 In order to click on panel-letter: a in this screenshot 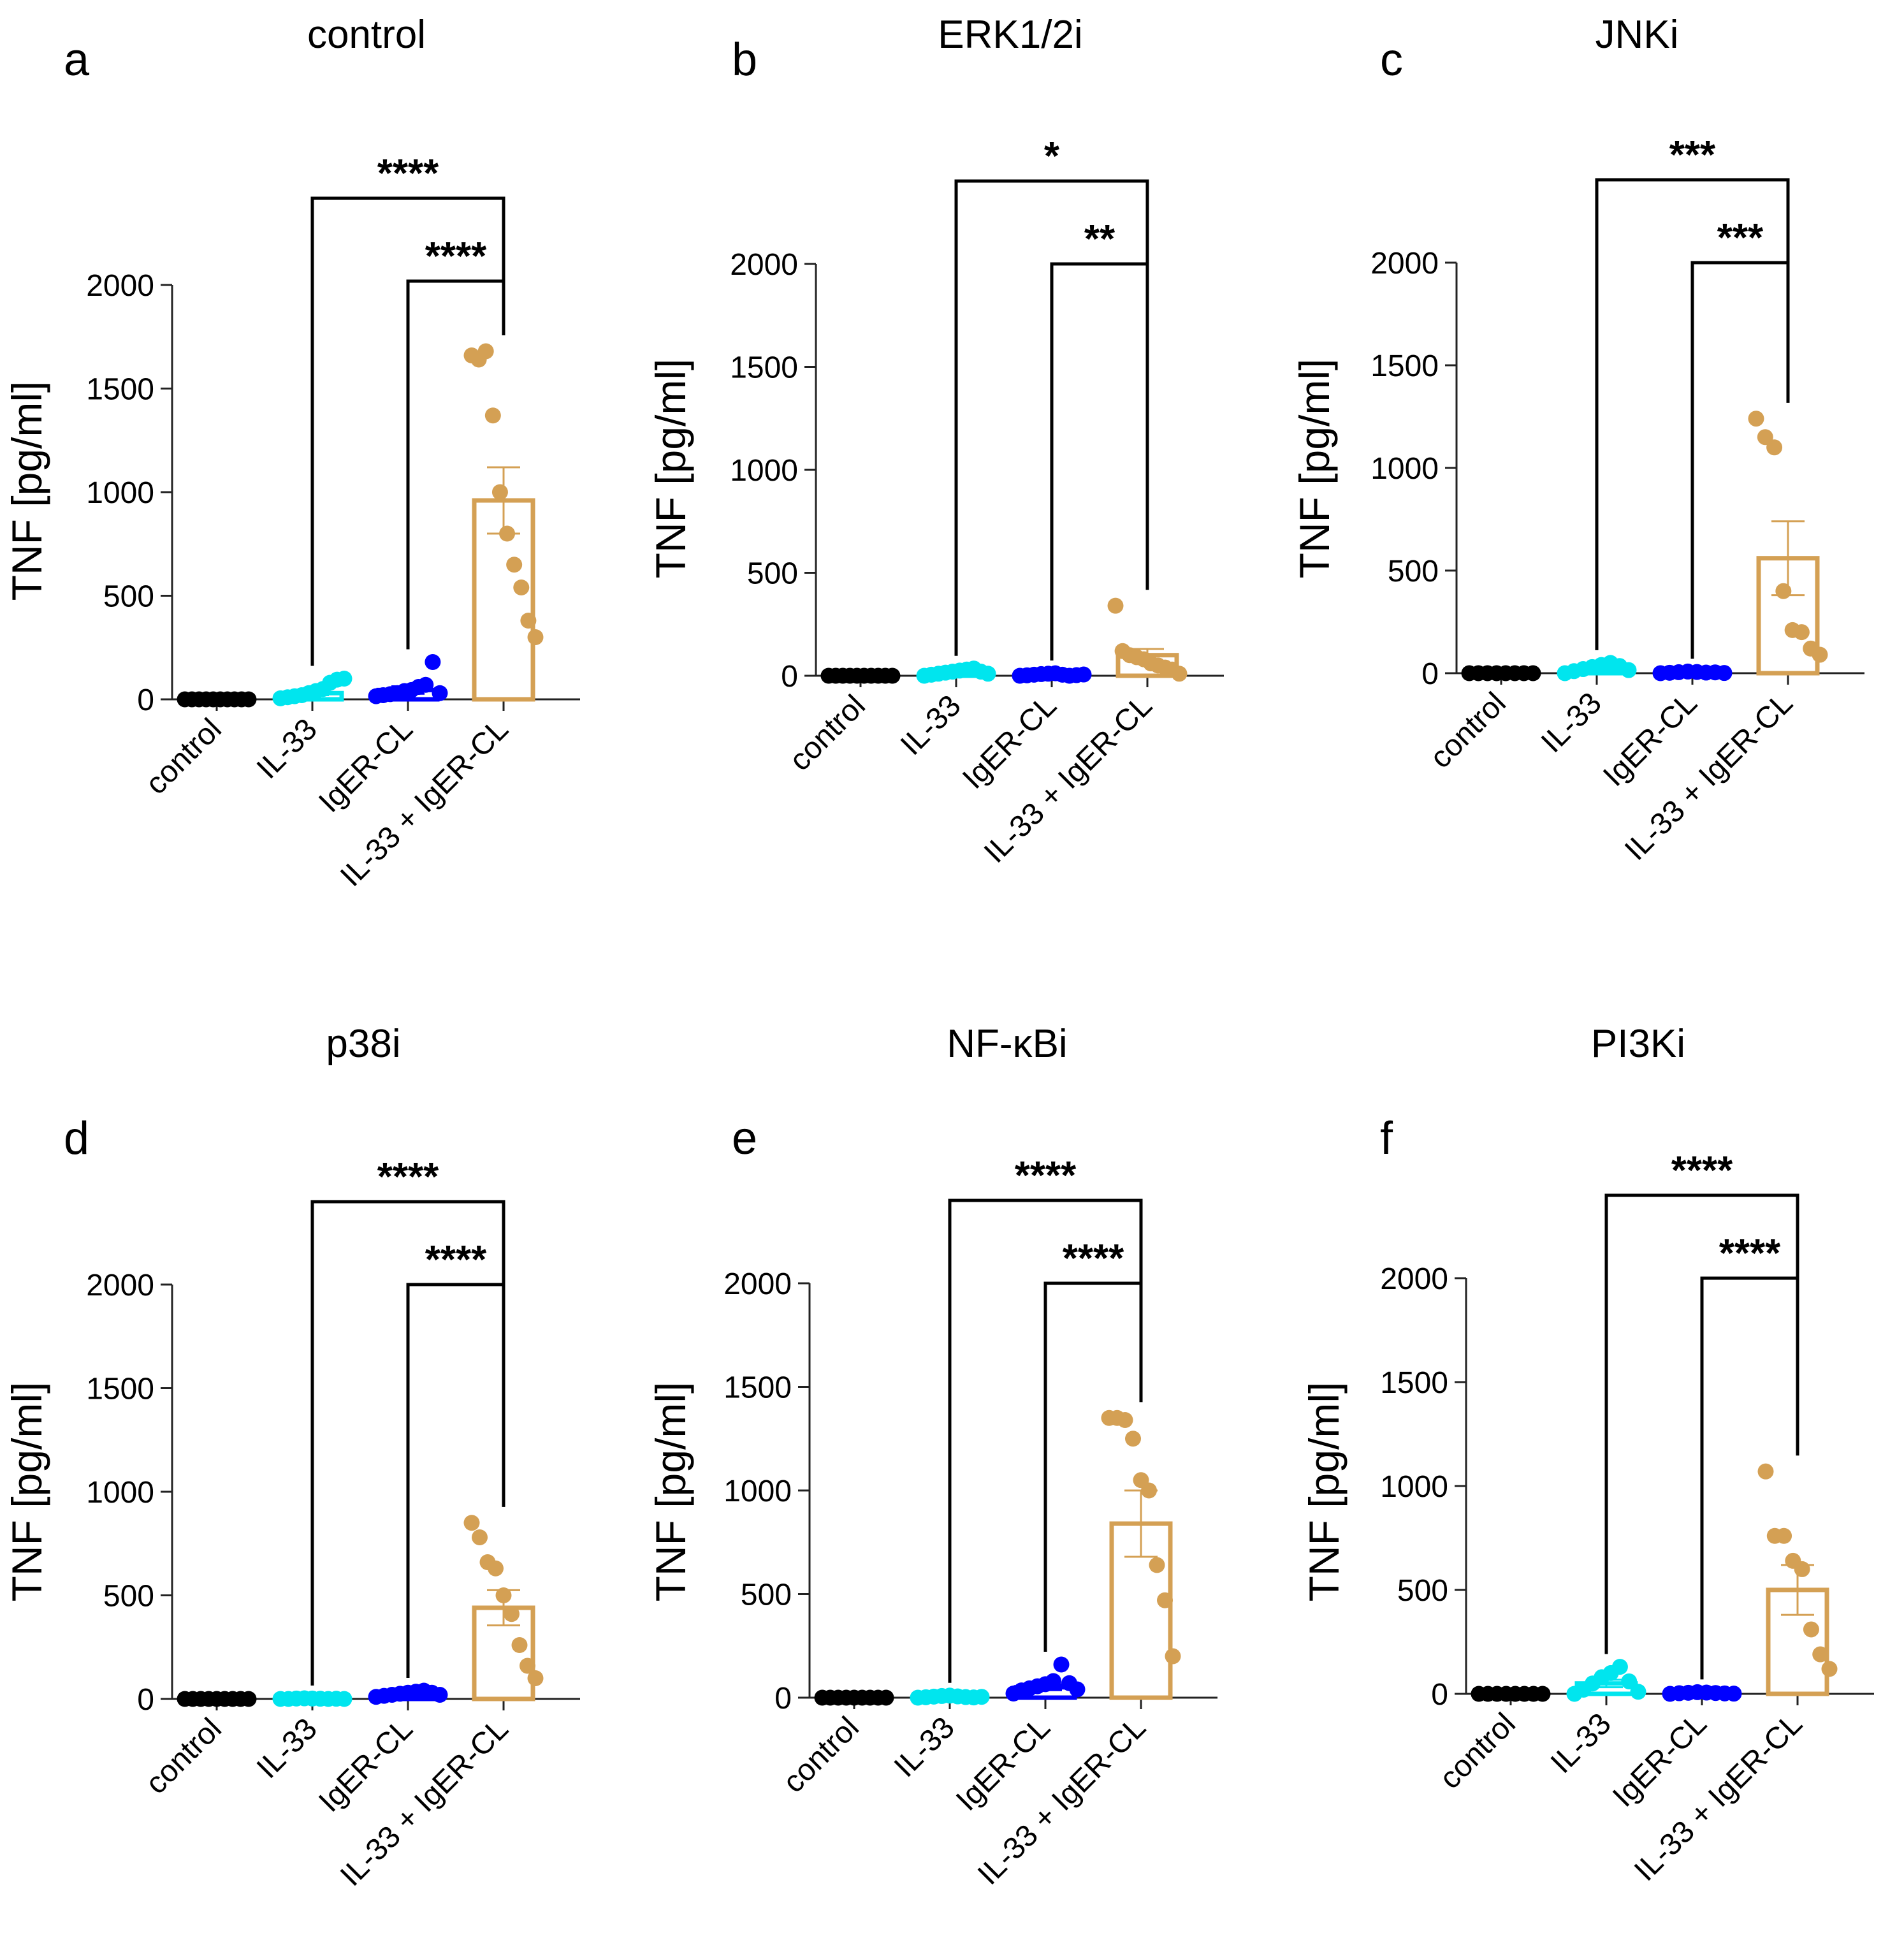, I will do `click(77, 59)`.